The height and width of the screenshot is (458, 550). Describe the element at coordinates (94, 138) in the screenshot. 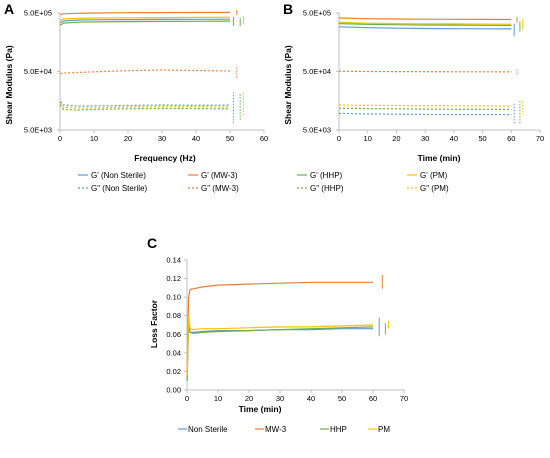

I see `panel-a-x-tick-label: 10` at that location.